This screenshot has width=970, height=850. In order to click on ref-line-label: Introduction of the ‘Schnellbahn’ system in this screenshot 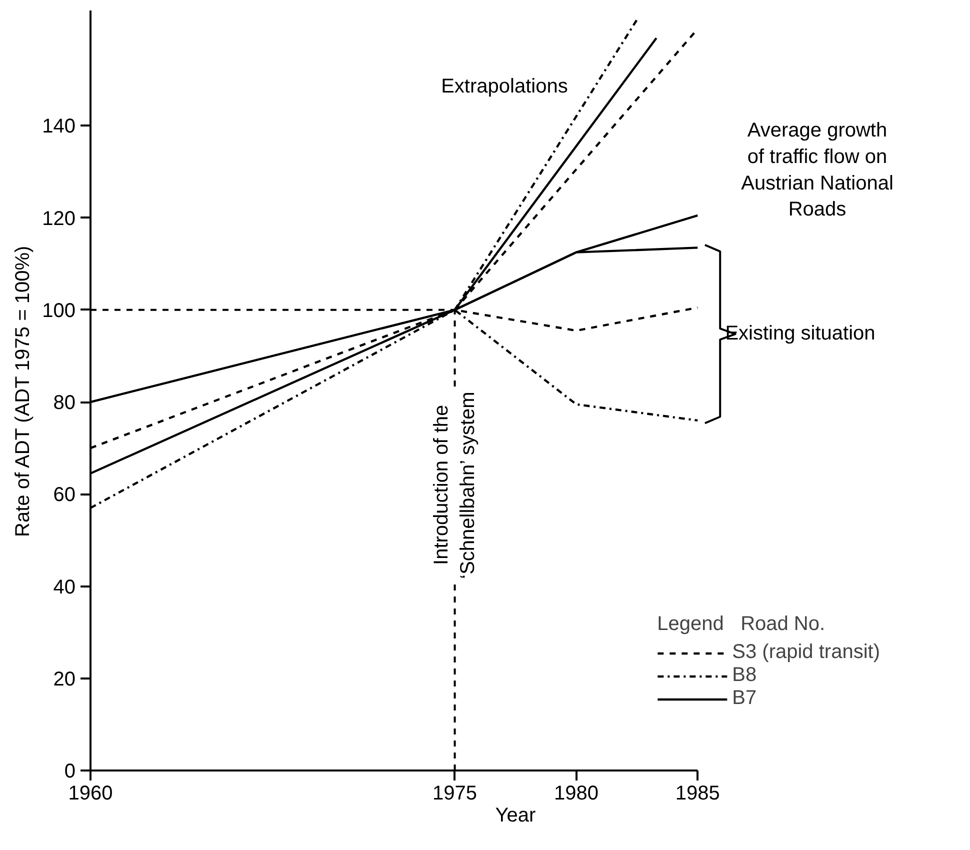, I will do `click(454, 485)`.